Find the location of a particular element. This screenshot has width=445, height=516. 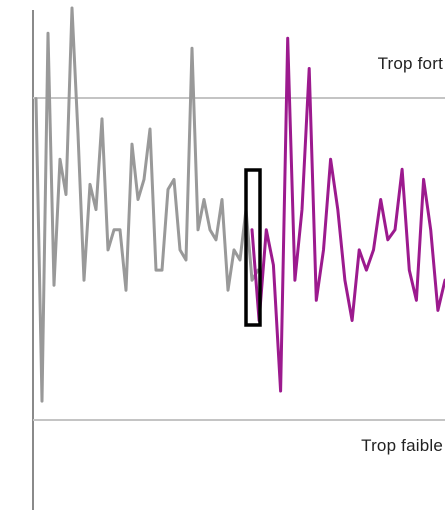

too-loud-label: Trop fort is located at coordinates (410, 63).